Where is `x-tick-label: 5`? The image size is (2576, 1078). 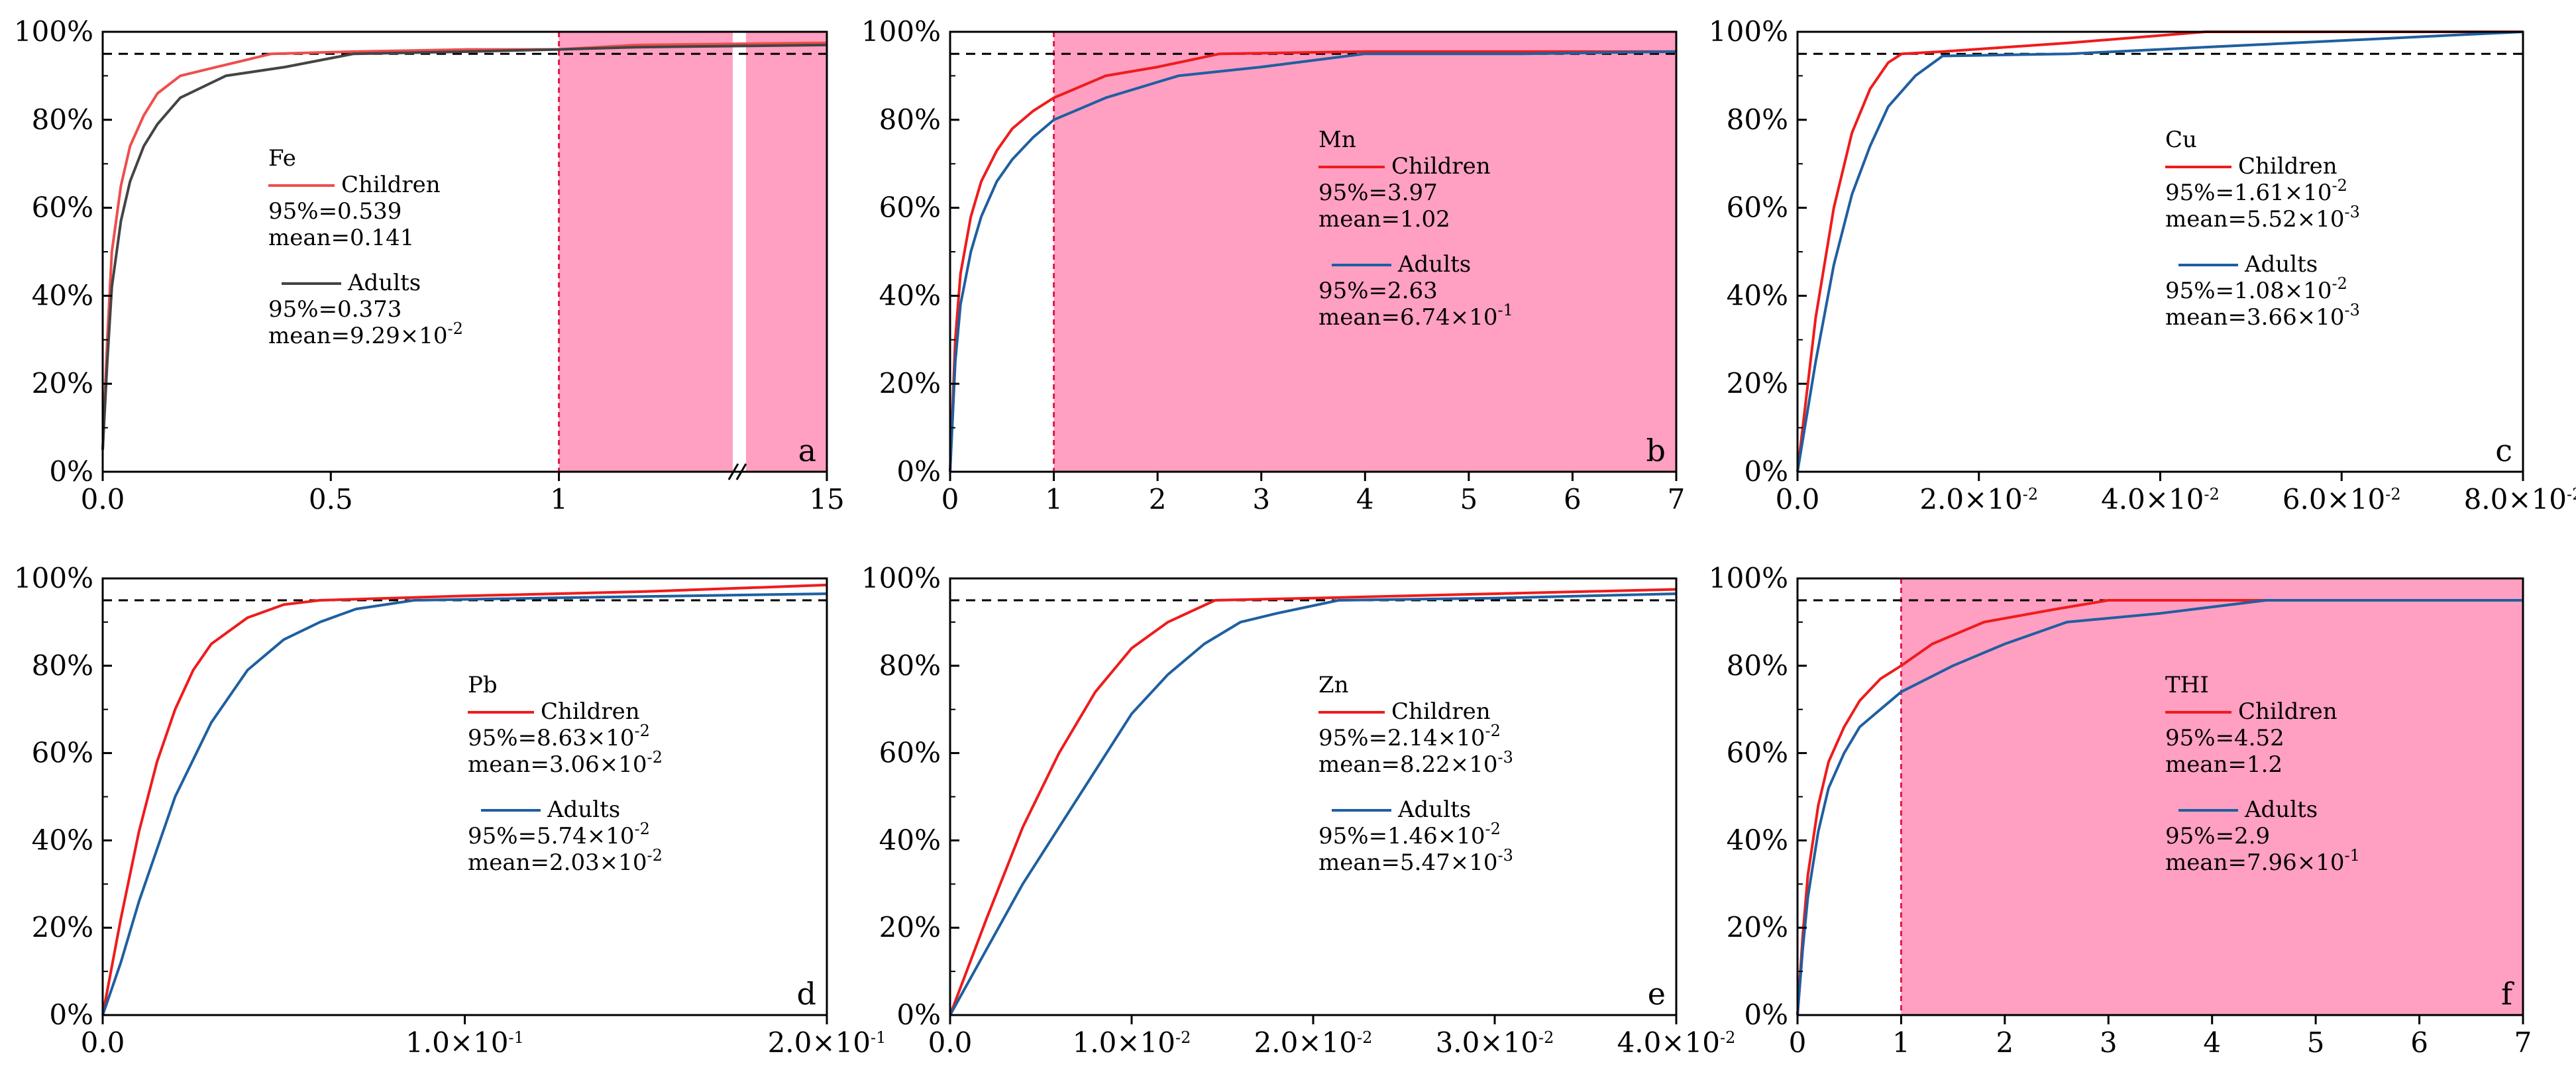 x-tick-label: 5 is located at coordinates (1468, 499).